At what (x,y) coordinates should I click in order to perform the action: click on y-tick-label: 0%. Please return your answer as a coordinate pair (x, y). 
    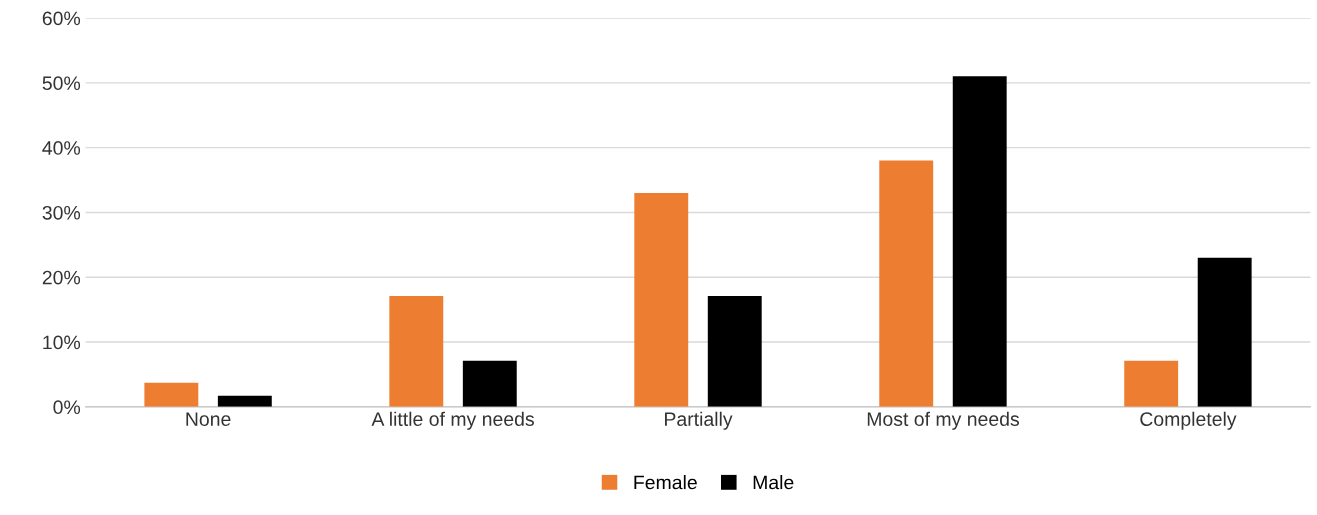
    Looking at the image, I should click on (67, 407).